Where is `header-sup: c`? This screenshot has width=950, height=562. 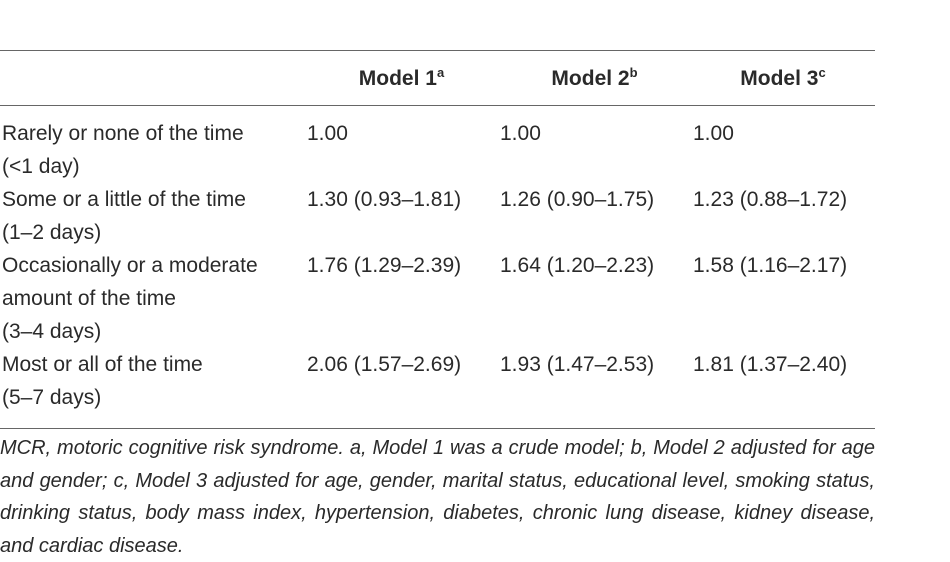
header-sup: c is located at coordinates (822, 72).